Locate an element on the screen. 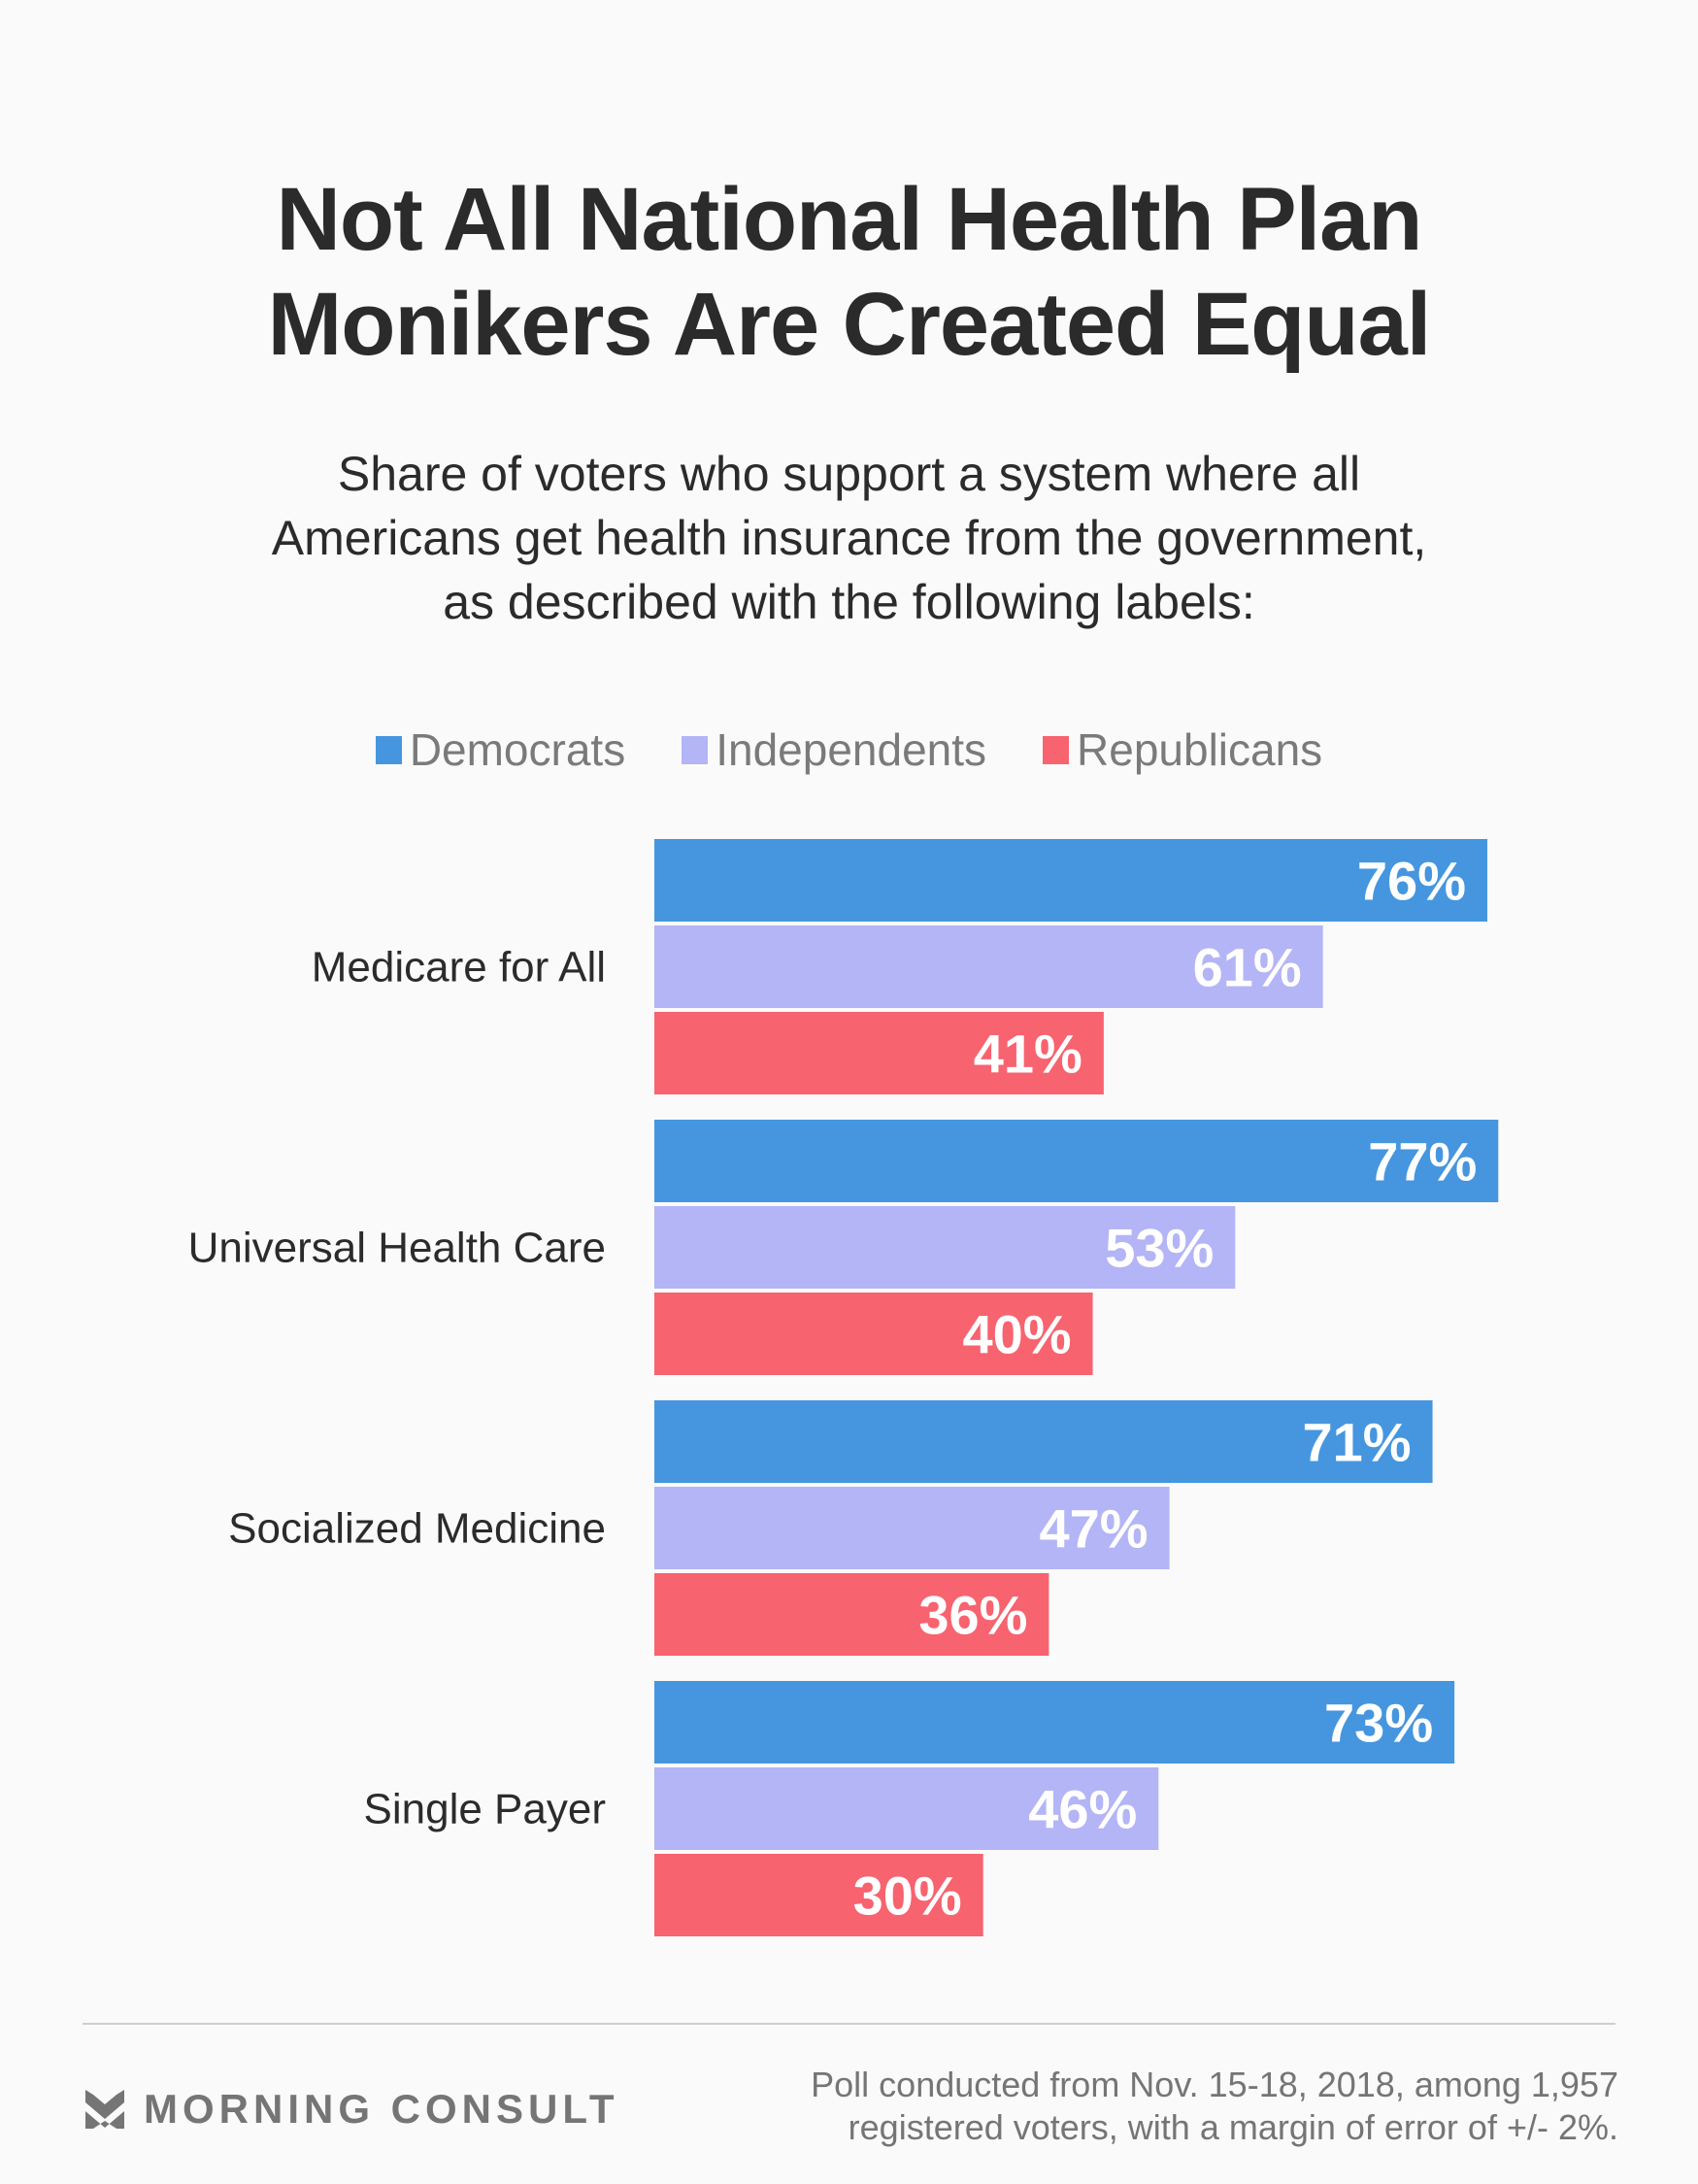 The image size is (1698, 2184). chart-title-line-2: Monikers Are Created Equal is located at coordinates (849, 324).